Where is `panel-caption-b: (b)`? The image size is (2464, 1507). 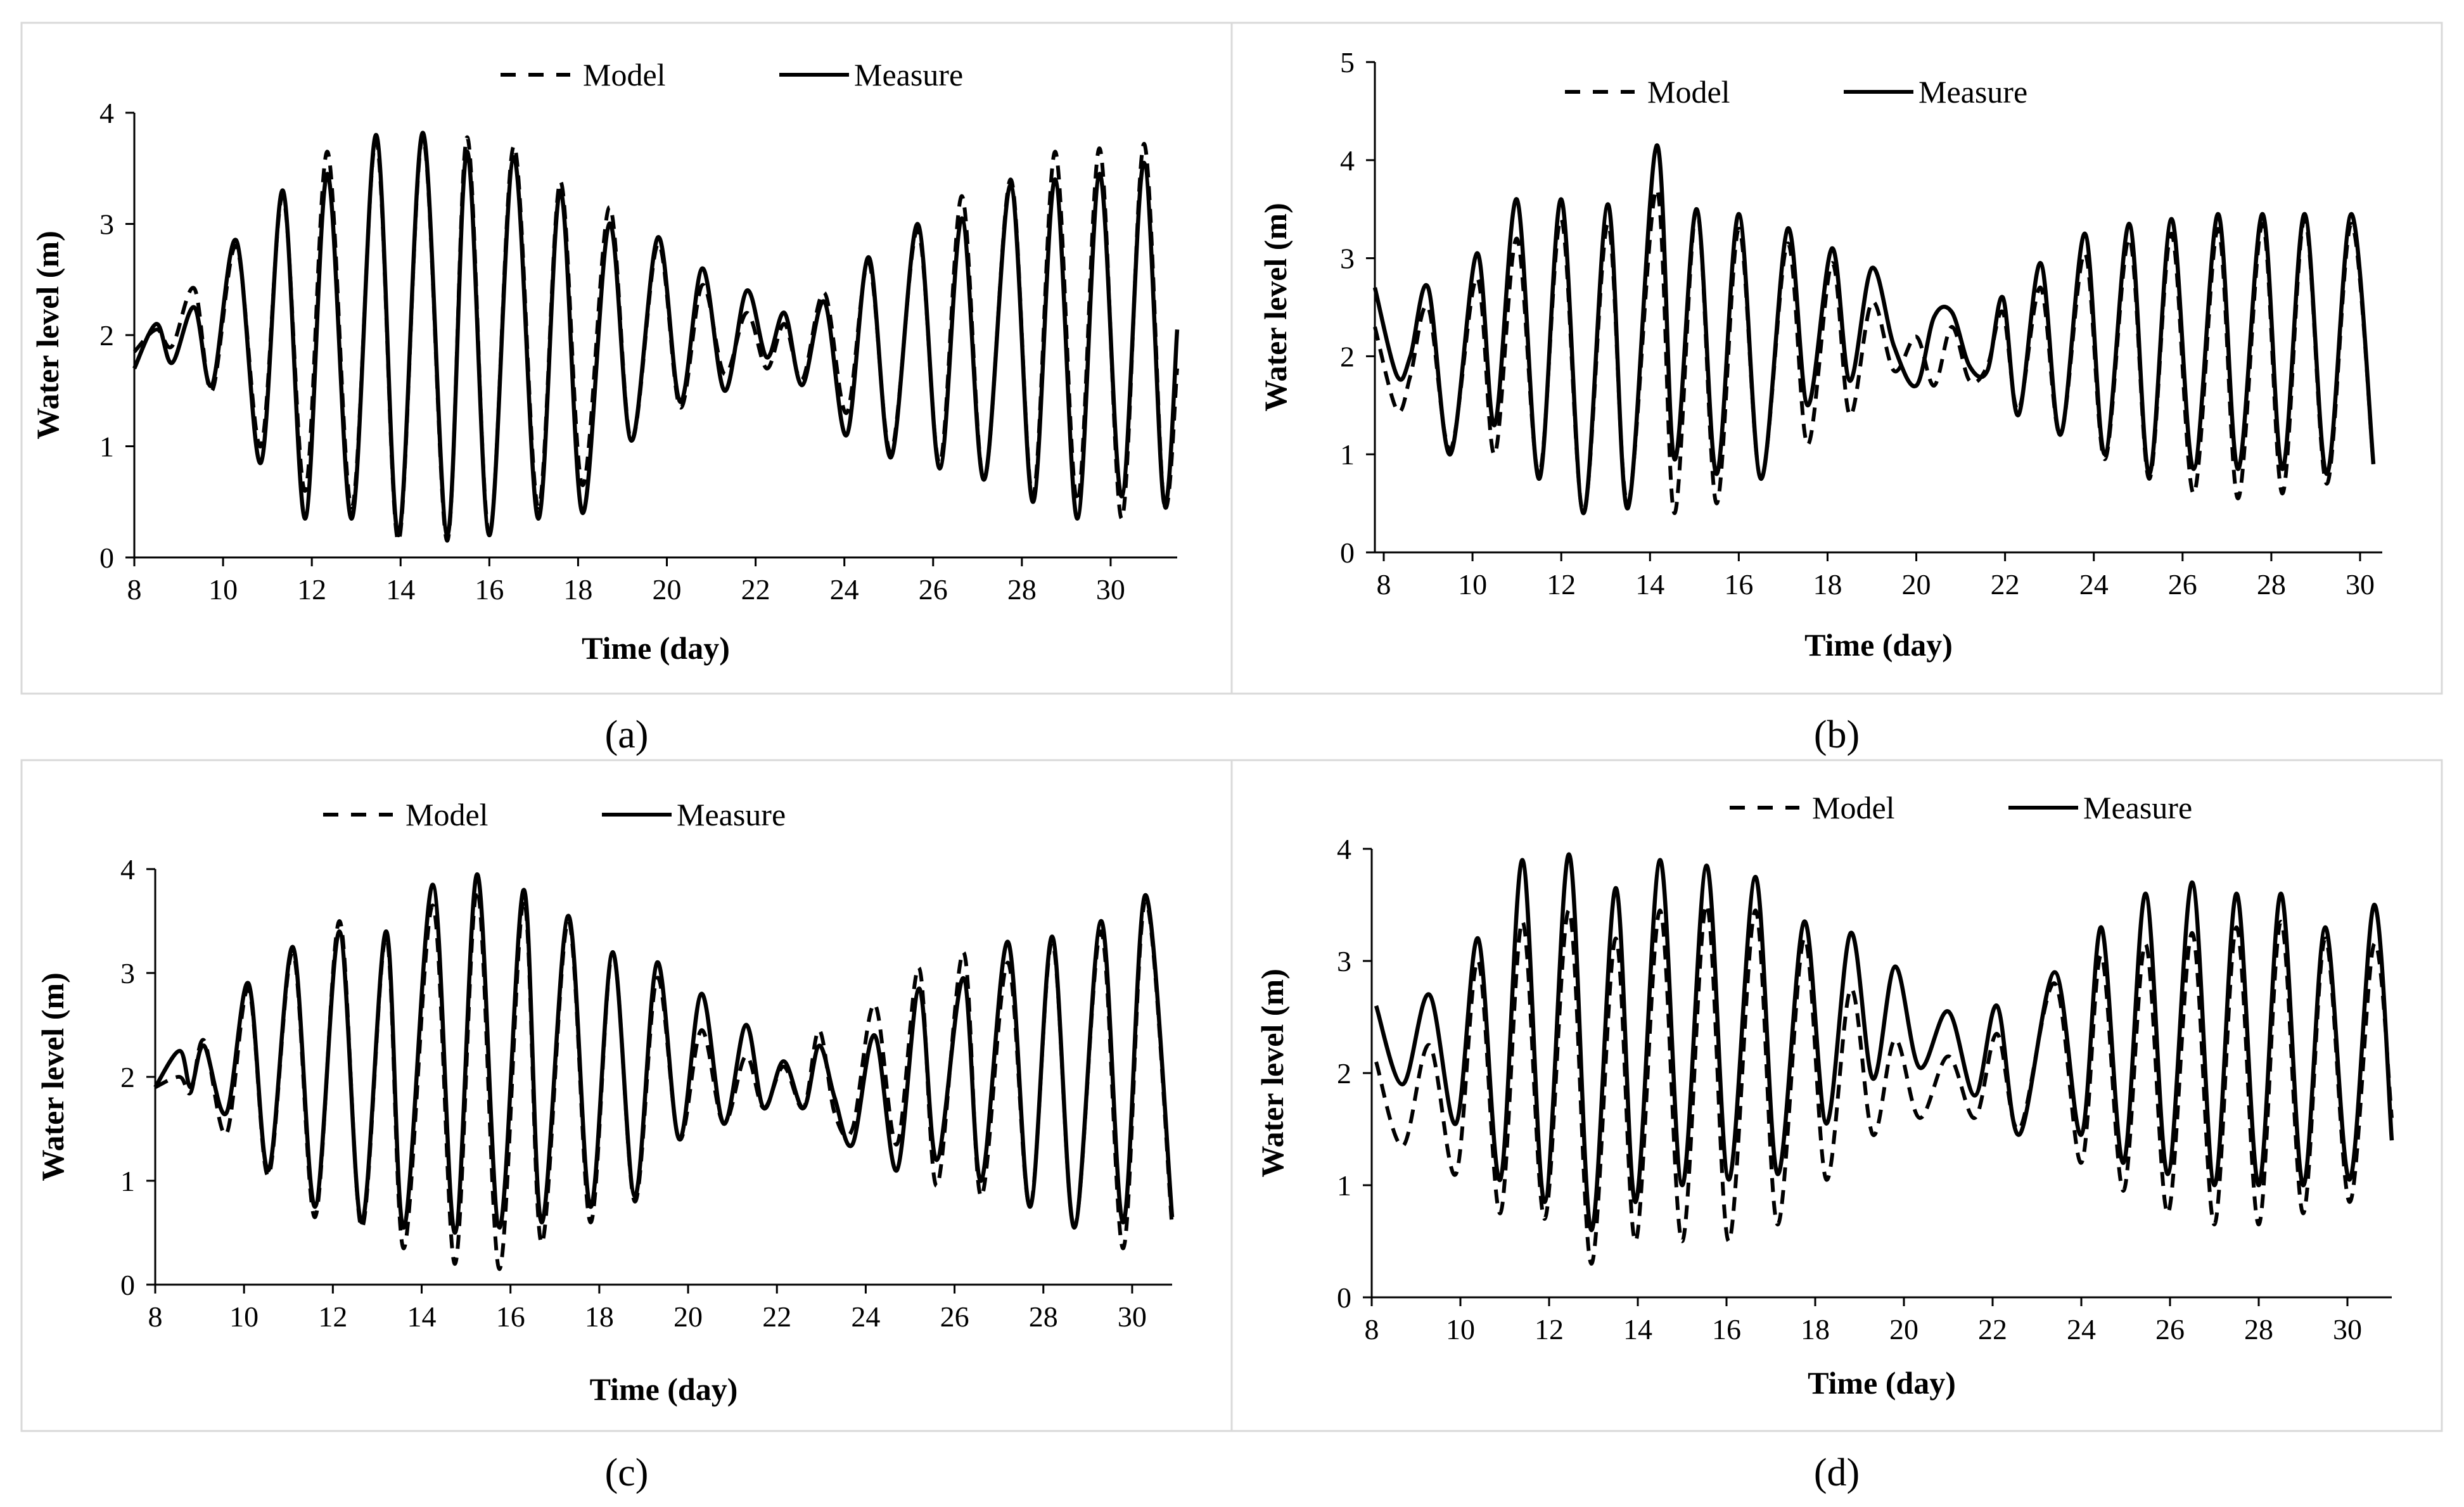 panel-caption-b: (b) is located at coordinates (1837, 734).